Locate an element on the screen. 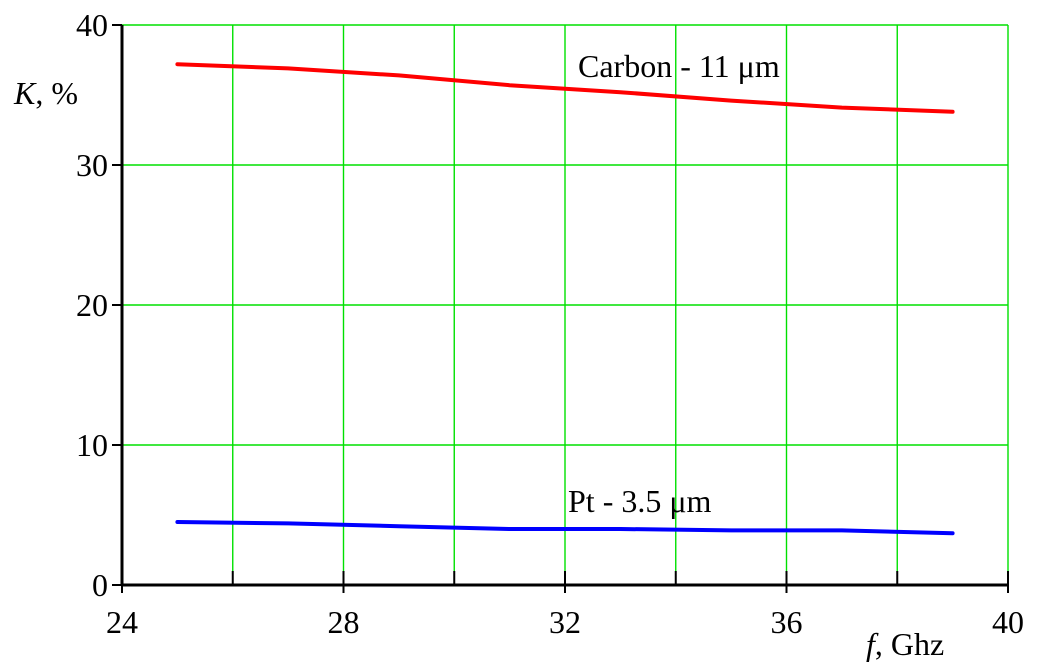  series-label-1: Pt - 3.5 μm is located at coordinates (640, 501).